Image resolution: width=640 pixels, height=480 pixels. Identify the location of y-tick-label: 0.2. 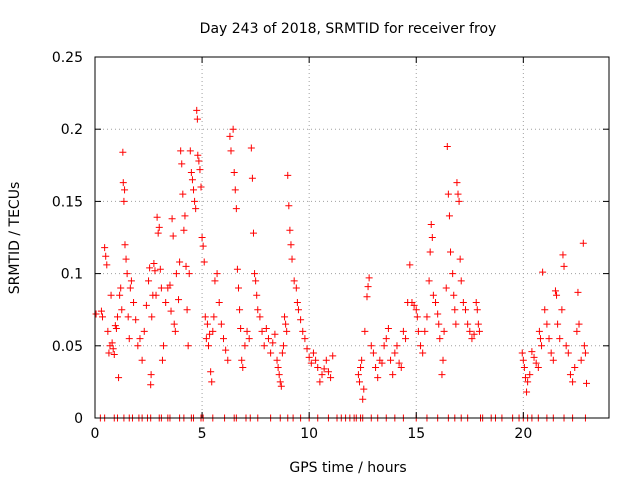
(72, 130).